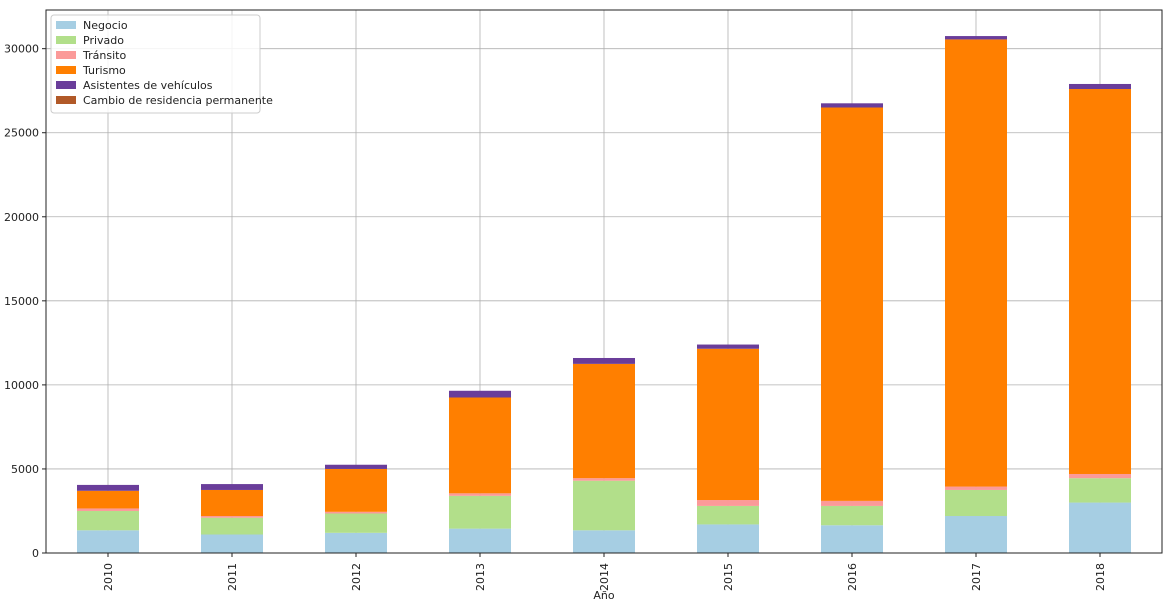  Describe the element at coordinates (103, 40) in the screenshot. I see `legend-label: Privado` at that location.